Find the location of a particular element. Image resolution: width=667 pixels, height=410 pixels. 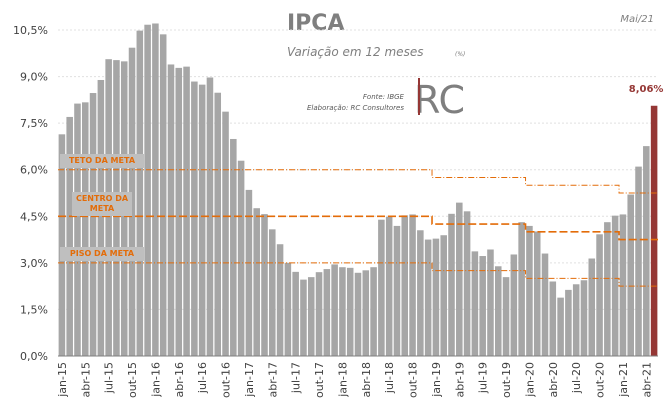

x-tick-label: out-19 is located at coordinates (506, 380).